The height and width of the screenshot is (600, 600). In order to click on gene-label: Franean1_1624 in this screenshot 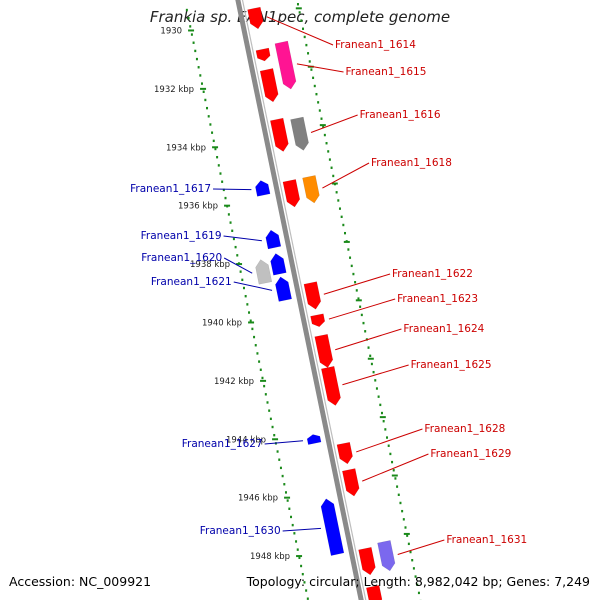, I will do `click(443, 329)`.